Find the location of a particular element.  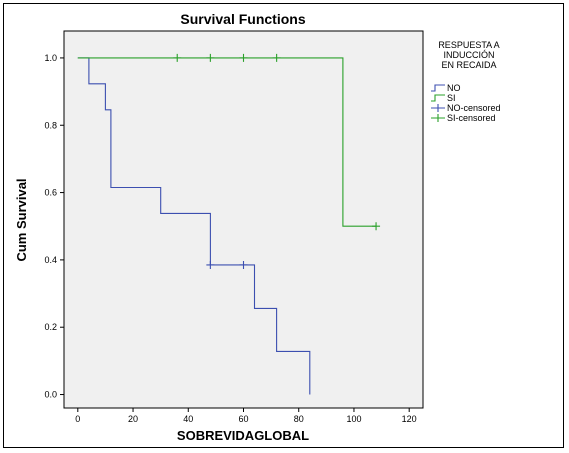

x-tick-label: 40 is located at coordinates (188, 419).